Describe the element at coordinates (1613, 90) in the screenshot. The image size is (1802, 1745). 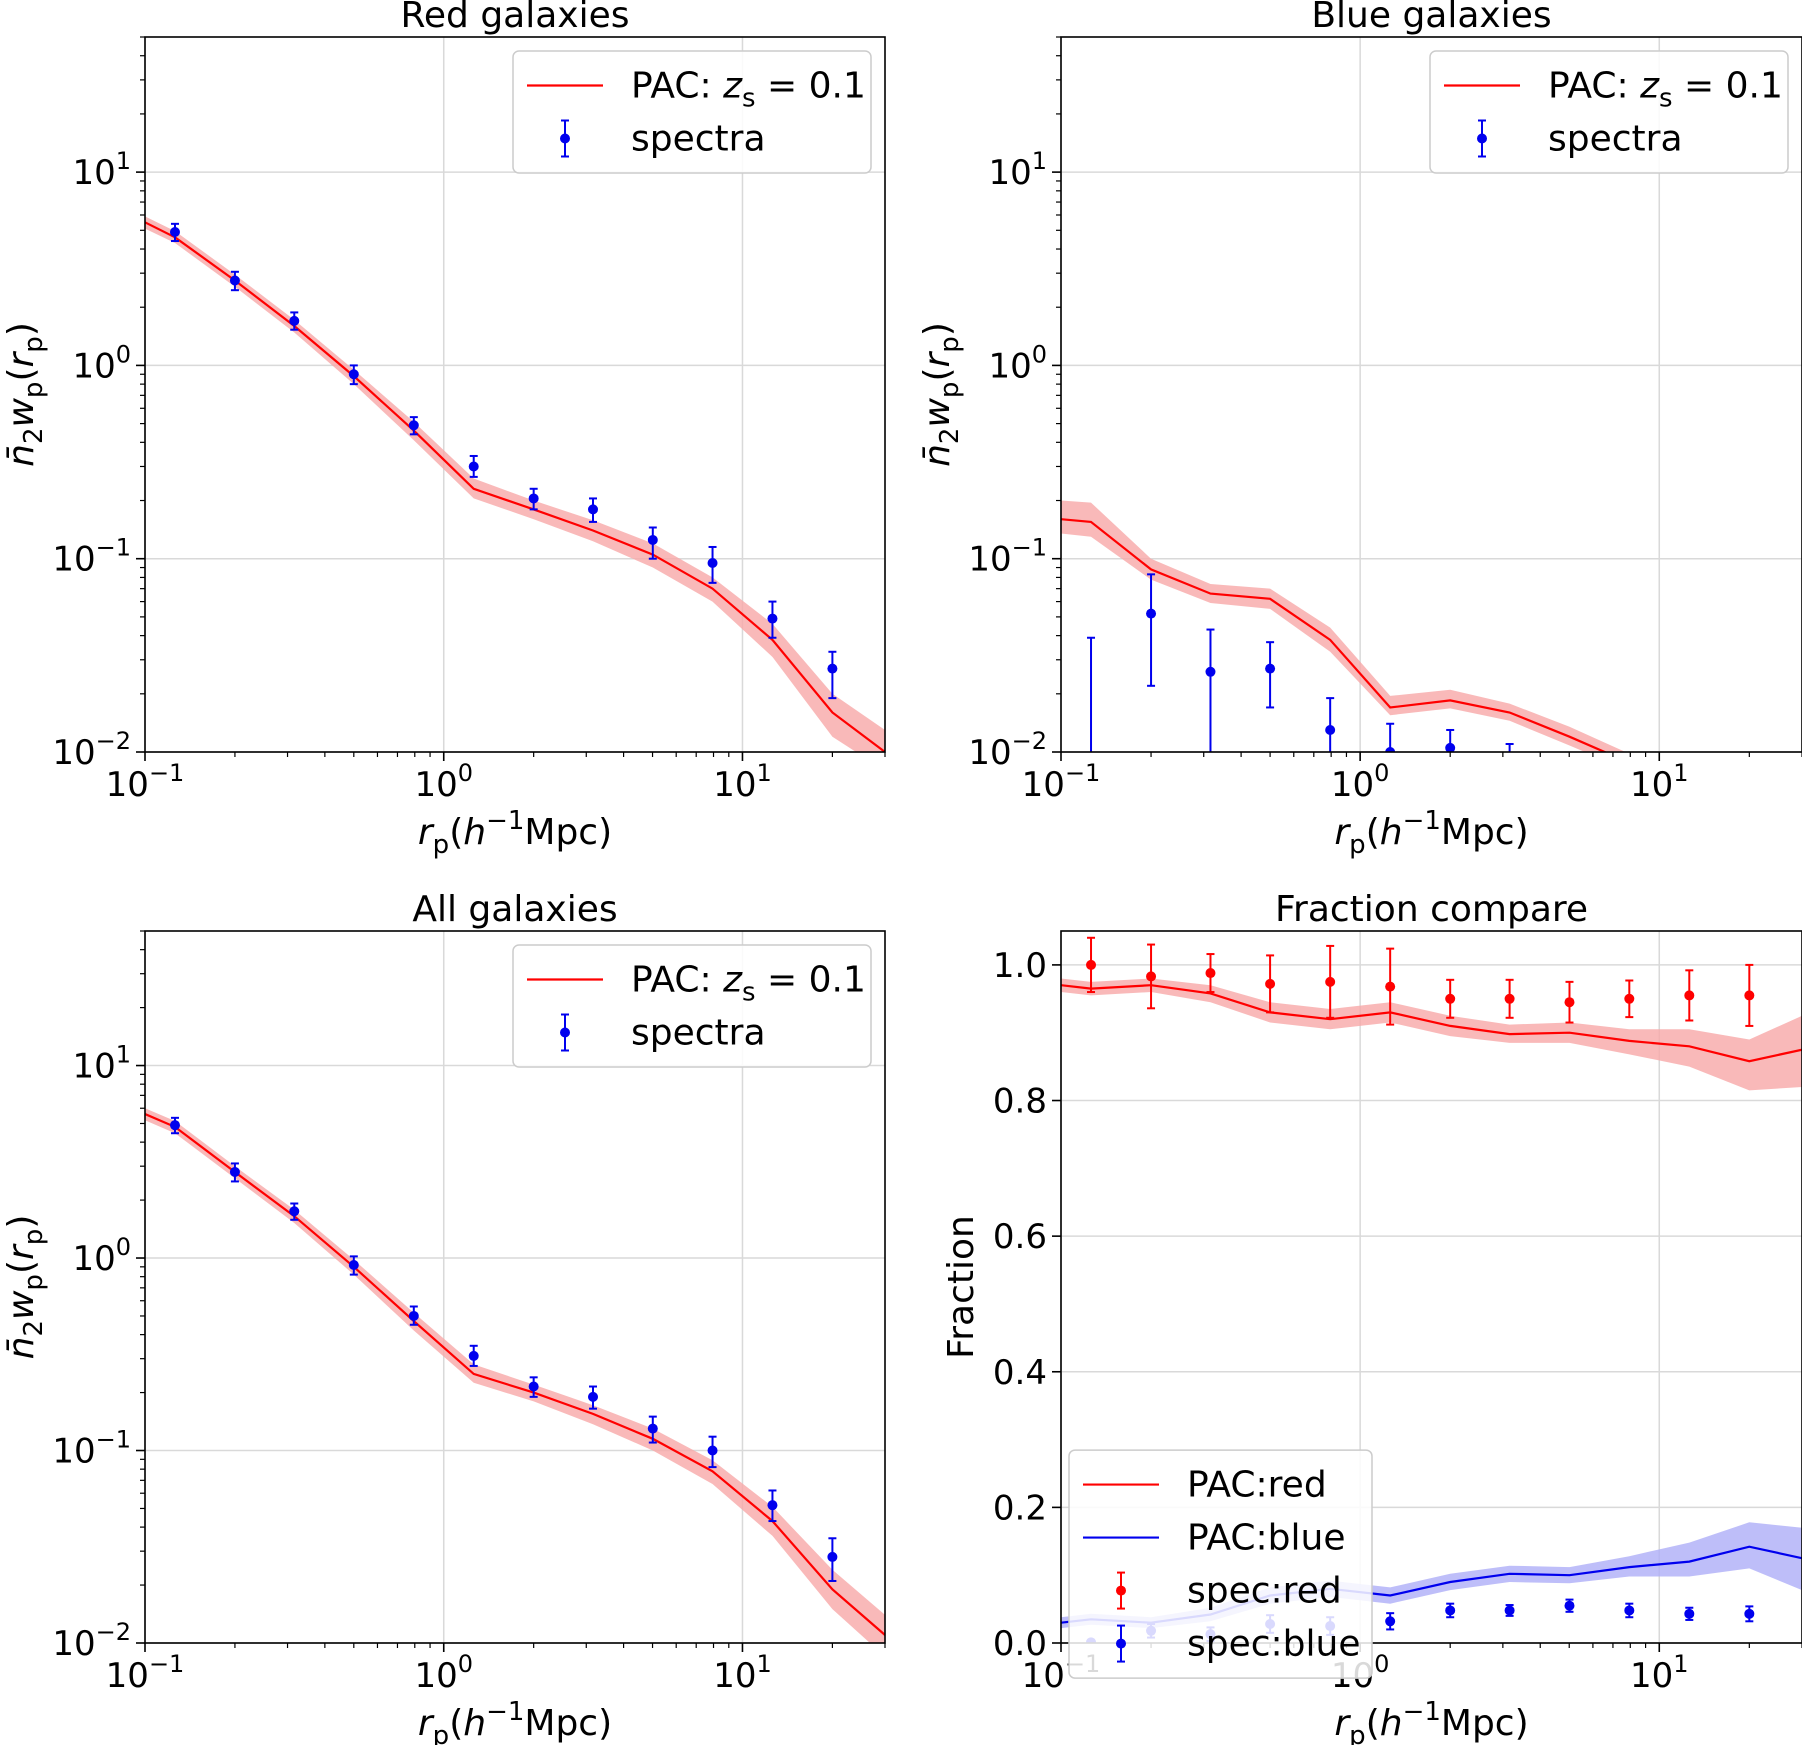
I see `legend-item: PAC: zs = 0.1` at that location.